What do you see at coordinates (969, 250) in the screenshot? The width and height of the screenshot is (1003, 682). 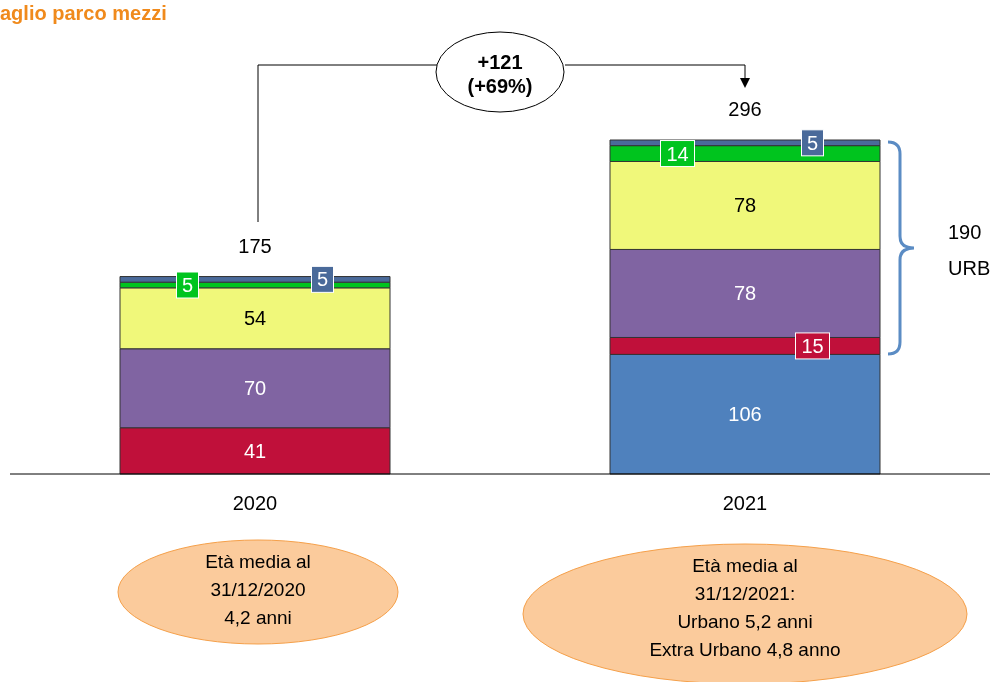 I see `annotation: 190 URB` at bounding box center [969, 250].